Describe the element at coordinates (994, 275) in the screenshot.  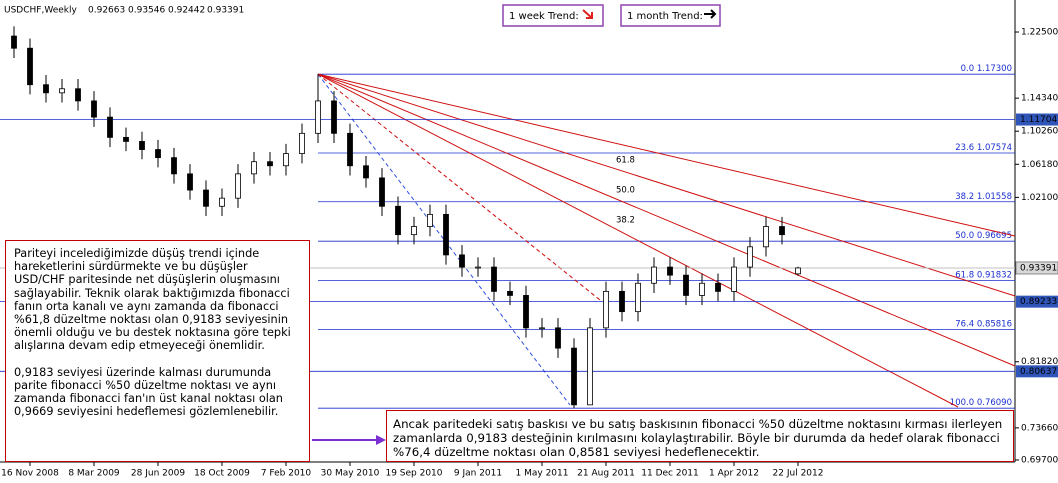
I see `fib-level-price: 0.91832` at that location.